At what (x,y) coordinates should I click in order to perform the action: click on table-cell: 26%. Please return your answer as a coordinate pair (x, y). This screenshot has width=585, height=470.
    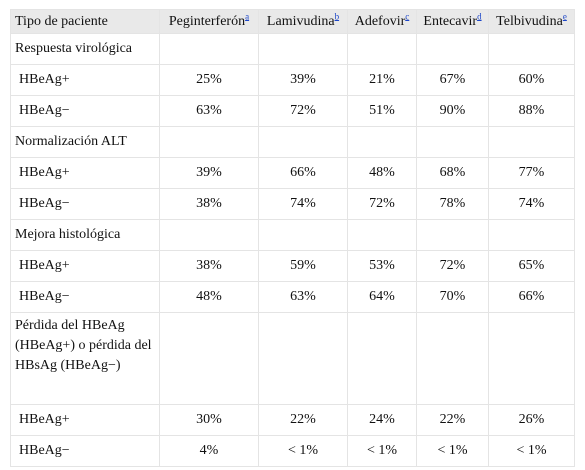
    Looking at the image, I should click on (531, 420).